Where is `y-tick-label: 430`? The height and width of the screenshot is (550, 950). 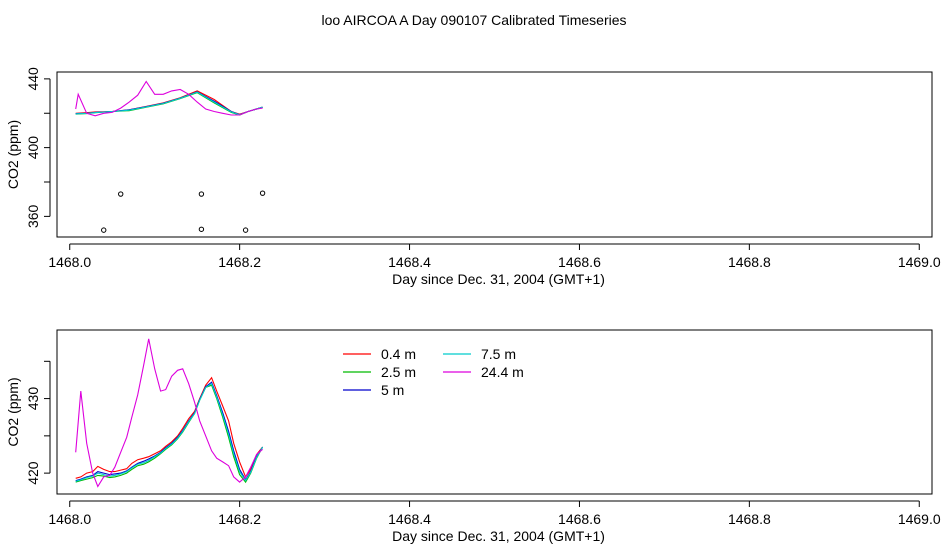 y-tick-label: 430 is located at coordinates (33, 399).